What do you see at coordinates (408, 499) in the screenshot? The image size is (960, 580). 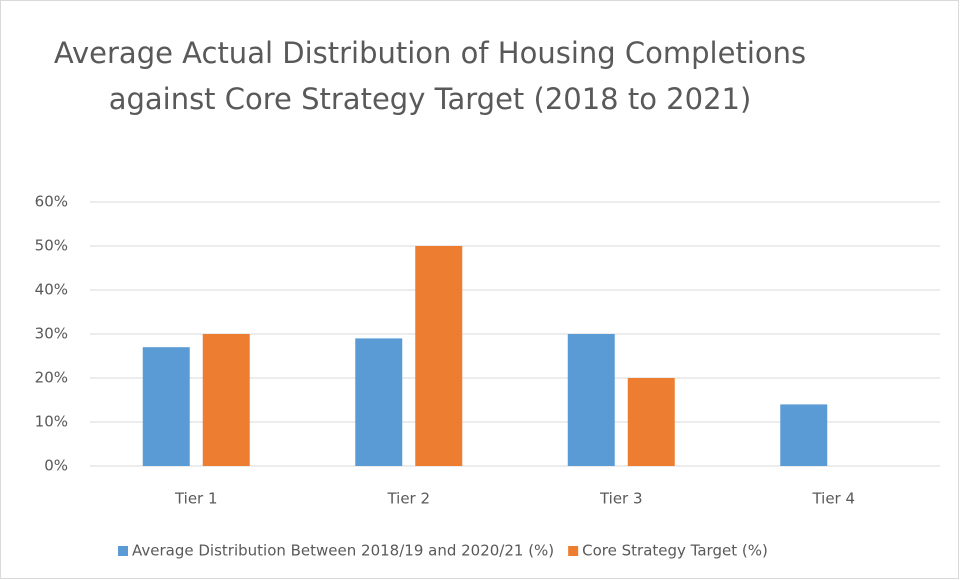 I see `x-tick-label: Tier 2` at bounding box center [408, 499].